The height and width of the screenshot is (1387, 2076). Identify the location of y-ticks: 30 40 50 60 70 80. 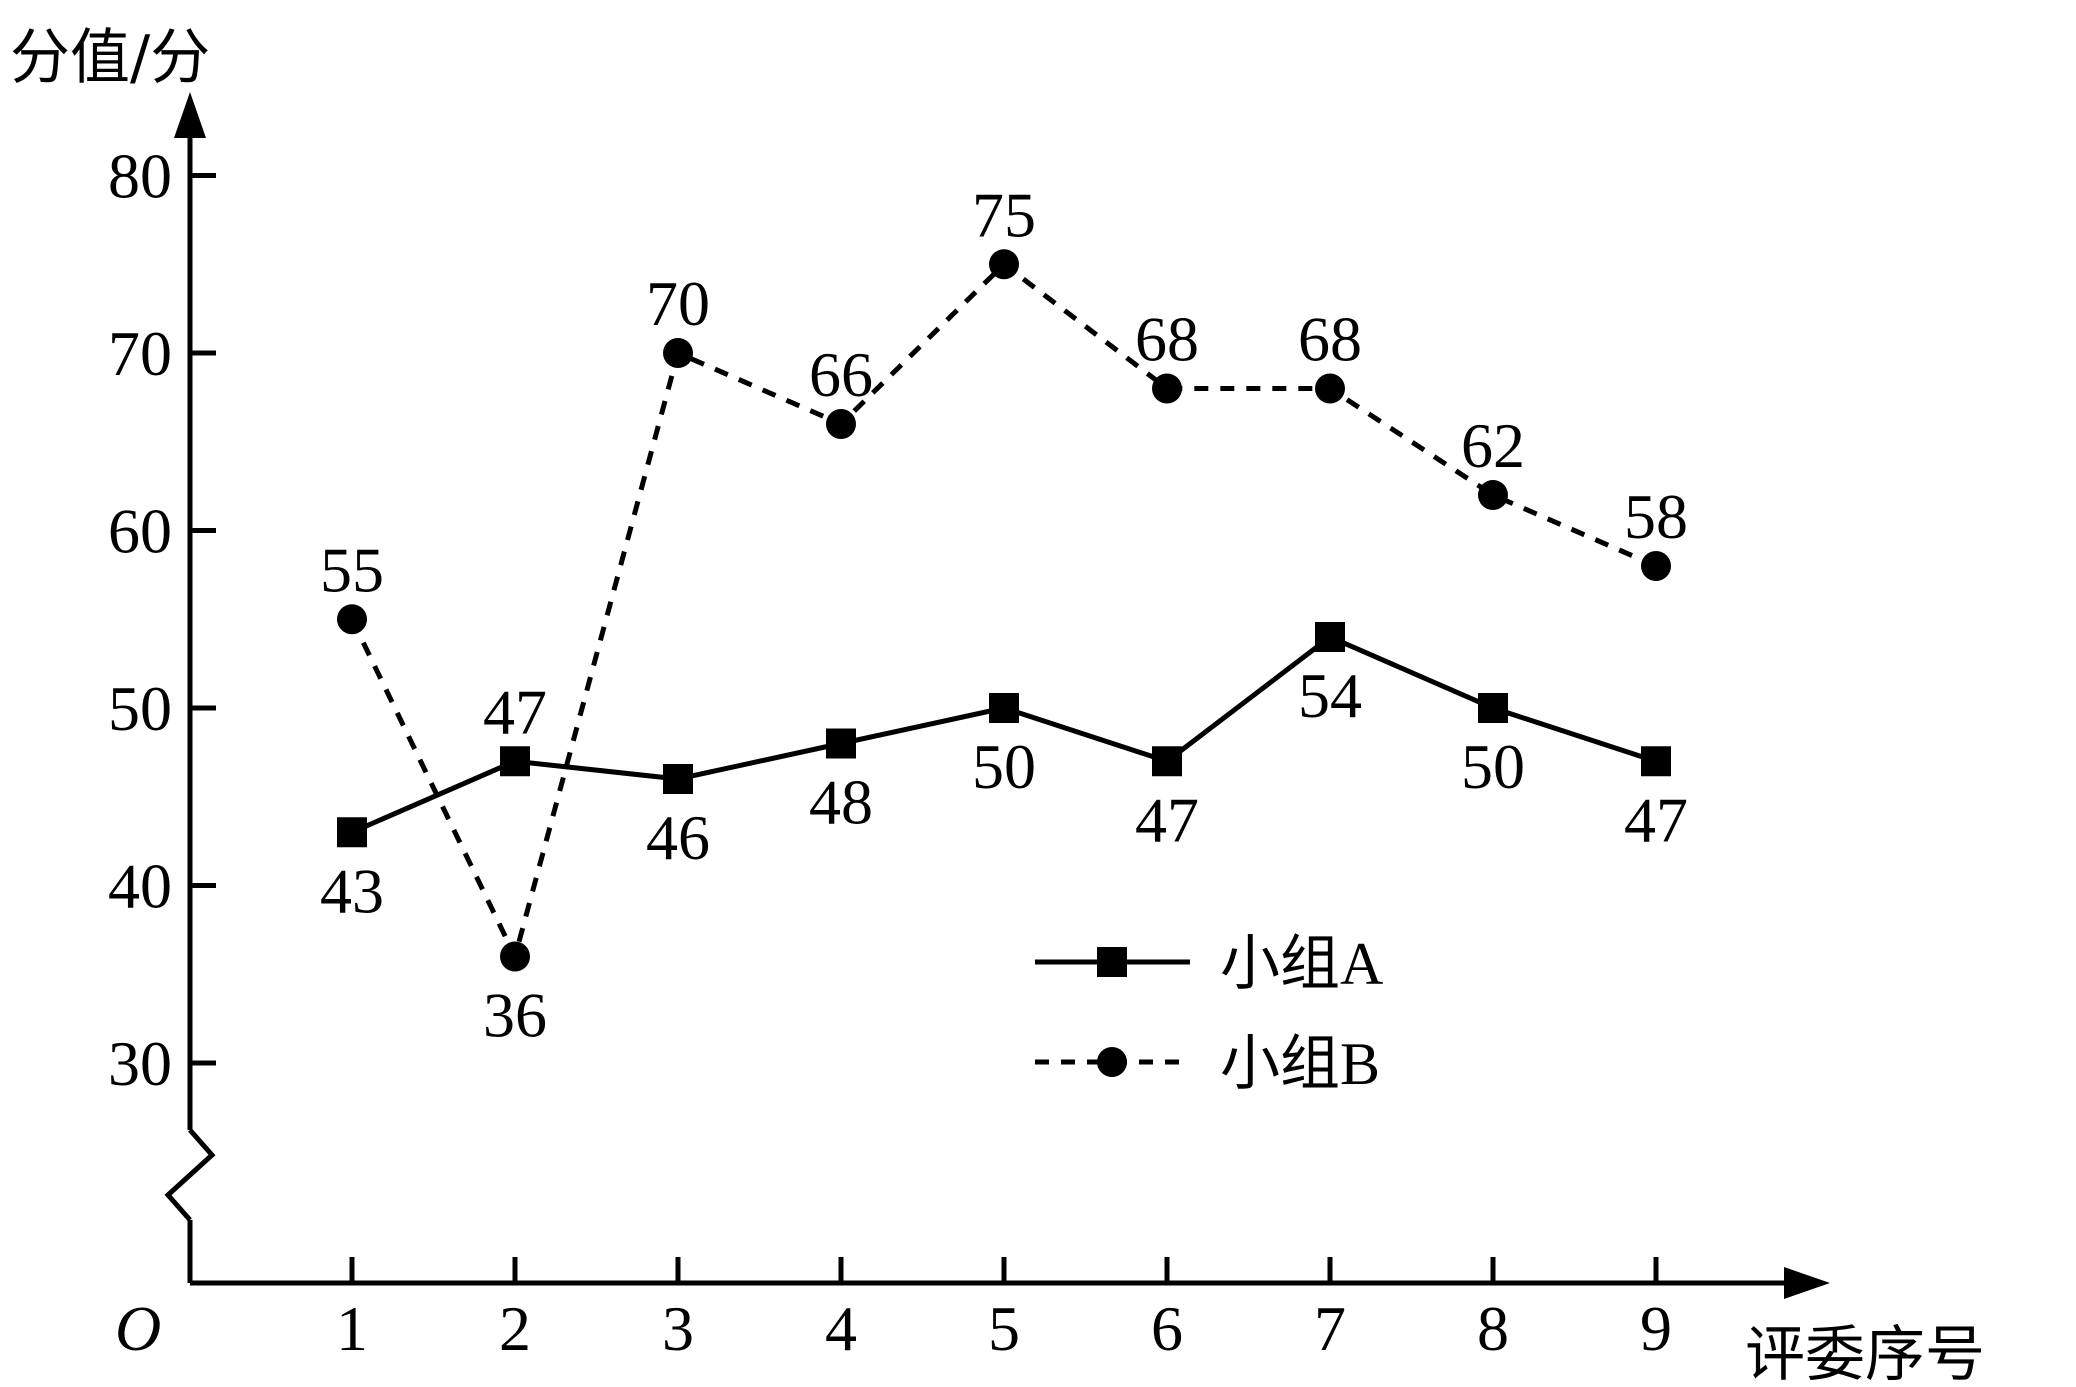
(162, 620).